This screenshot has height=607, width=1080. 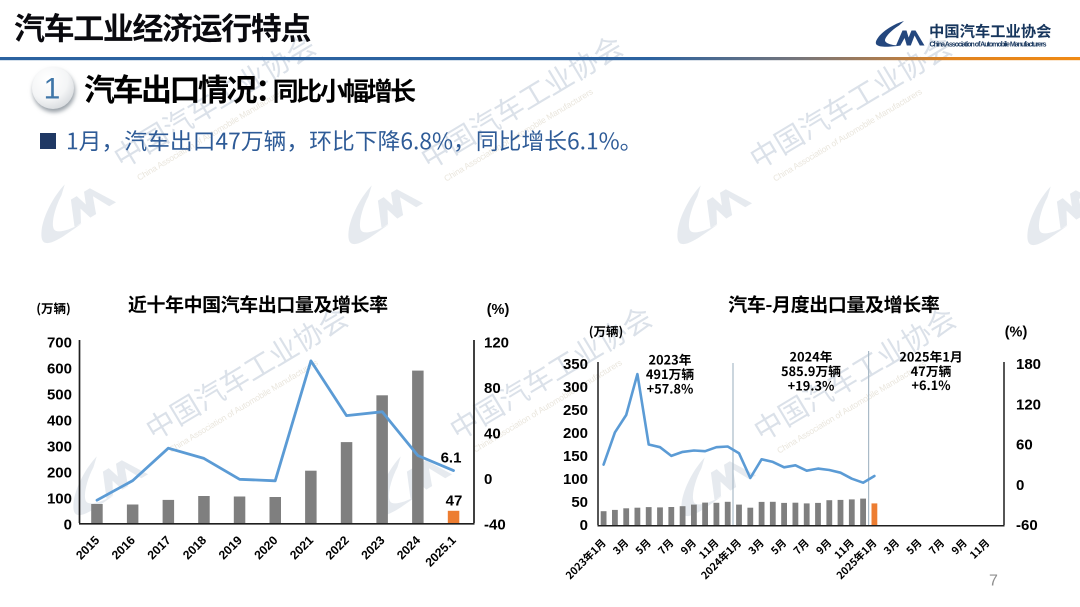 What do you see at coordinates (451, 458) in the screenshot?
I see `svg-text: 6.1` at bounding box center [451, 458].